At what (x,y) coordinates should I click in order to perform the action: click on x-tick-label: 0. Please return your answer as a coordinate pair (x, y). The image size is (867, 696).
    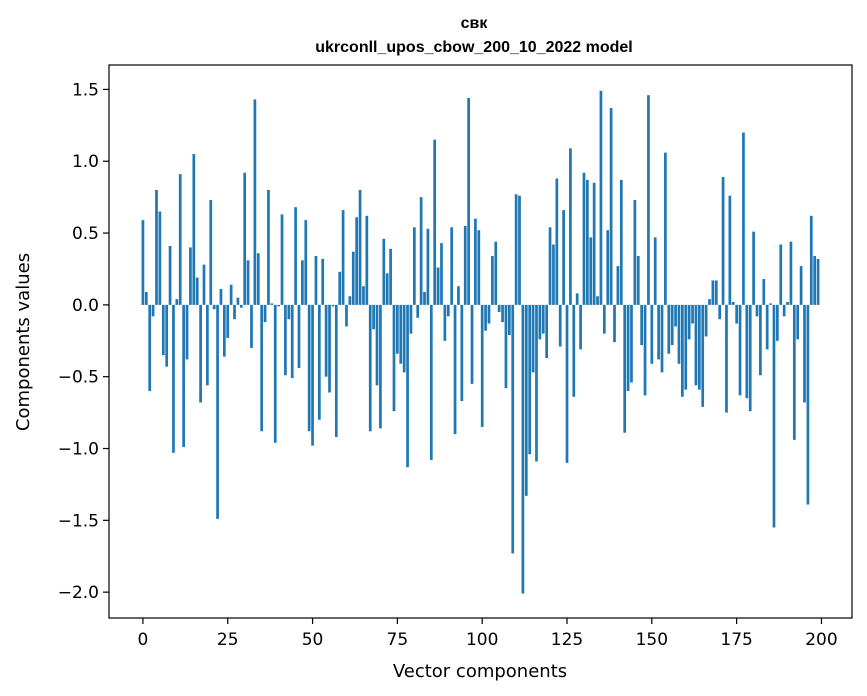
    Looking at the image, I should click on (143, 640).